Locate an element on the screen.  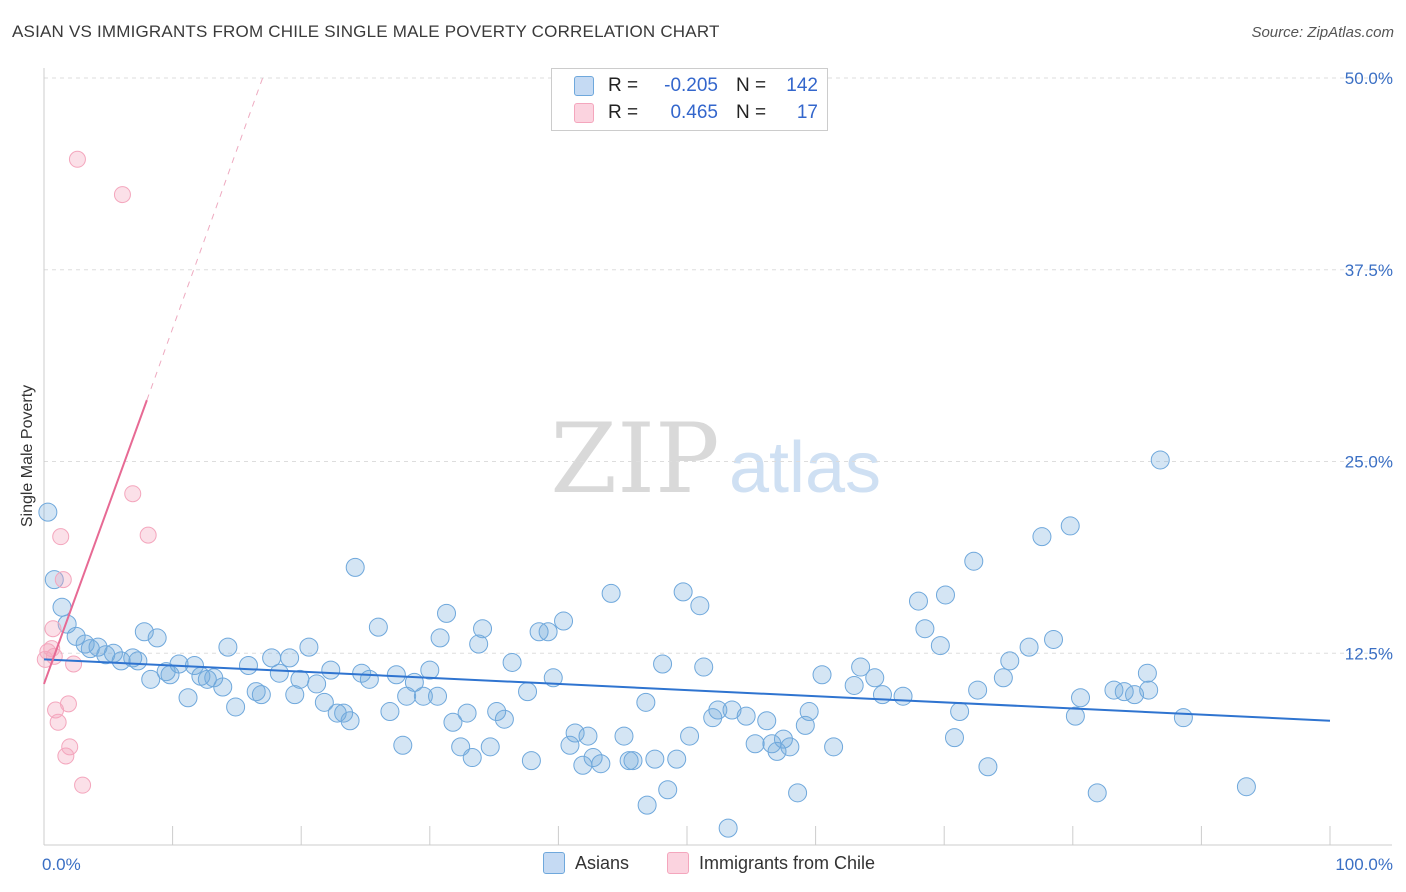
asian-trend-line is located at coordinates (687, 690).